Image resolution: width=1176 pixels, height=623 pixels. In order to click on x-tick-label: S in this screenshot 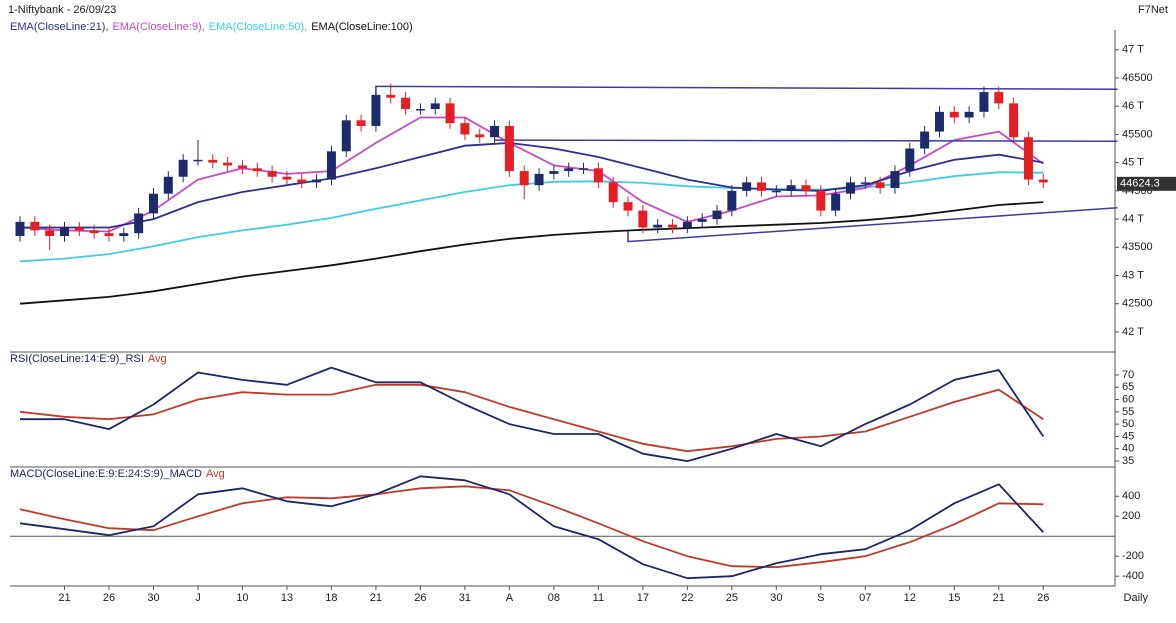, I will do `click(820, 598)`.